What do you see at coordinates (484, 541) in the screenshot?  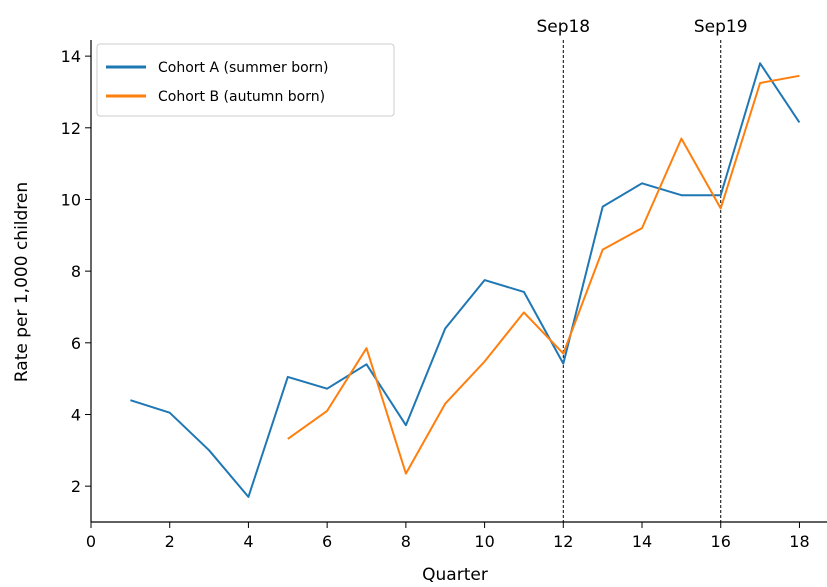 I see `x-tick-label: 10` at bounding box center [484, 541].